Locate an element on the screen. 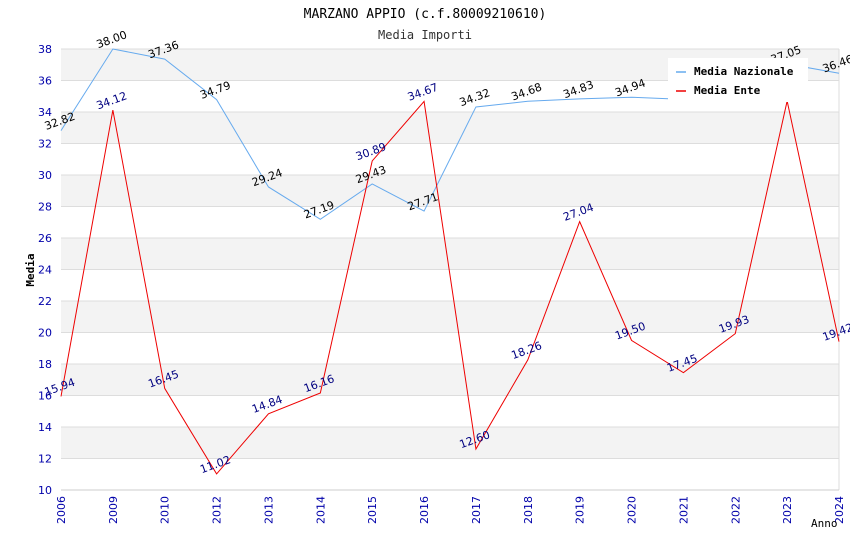 This screenshot has height=550, width=850. y-tick-label: 14 is located at coordinates (45, 427).